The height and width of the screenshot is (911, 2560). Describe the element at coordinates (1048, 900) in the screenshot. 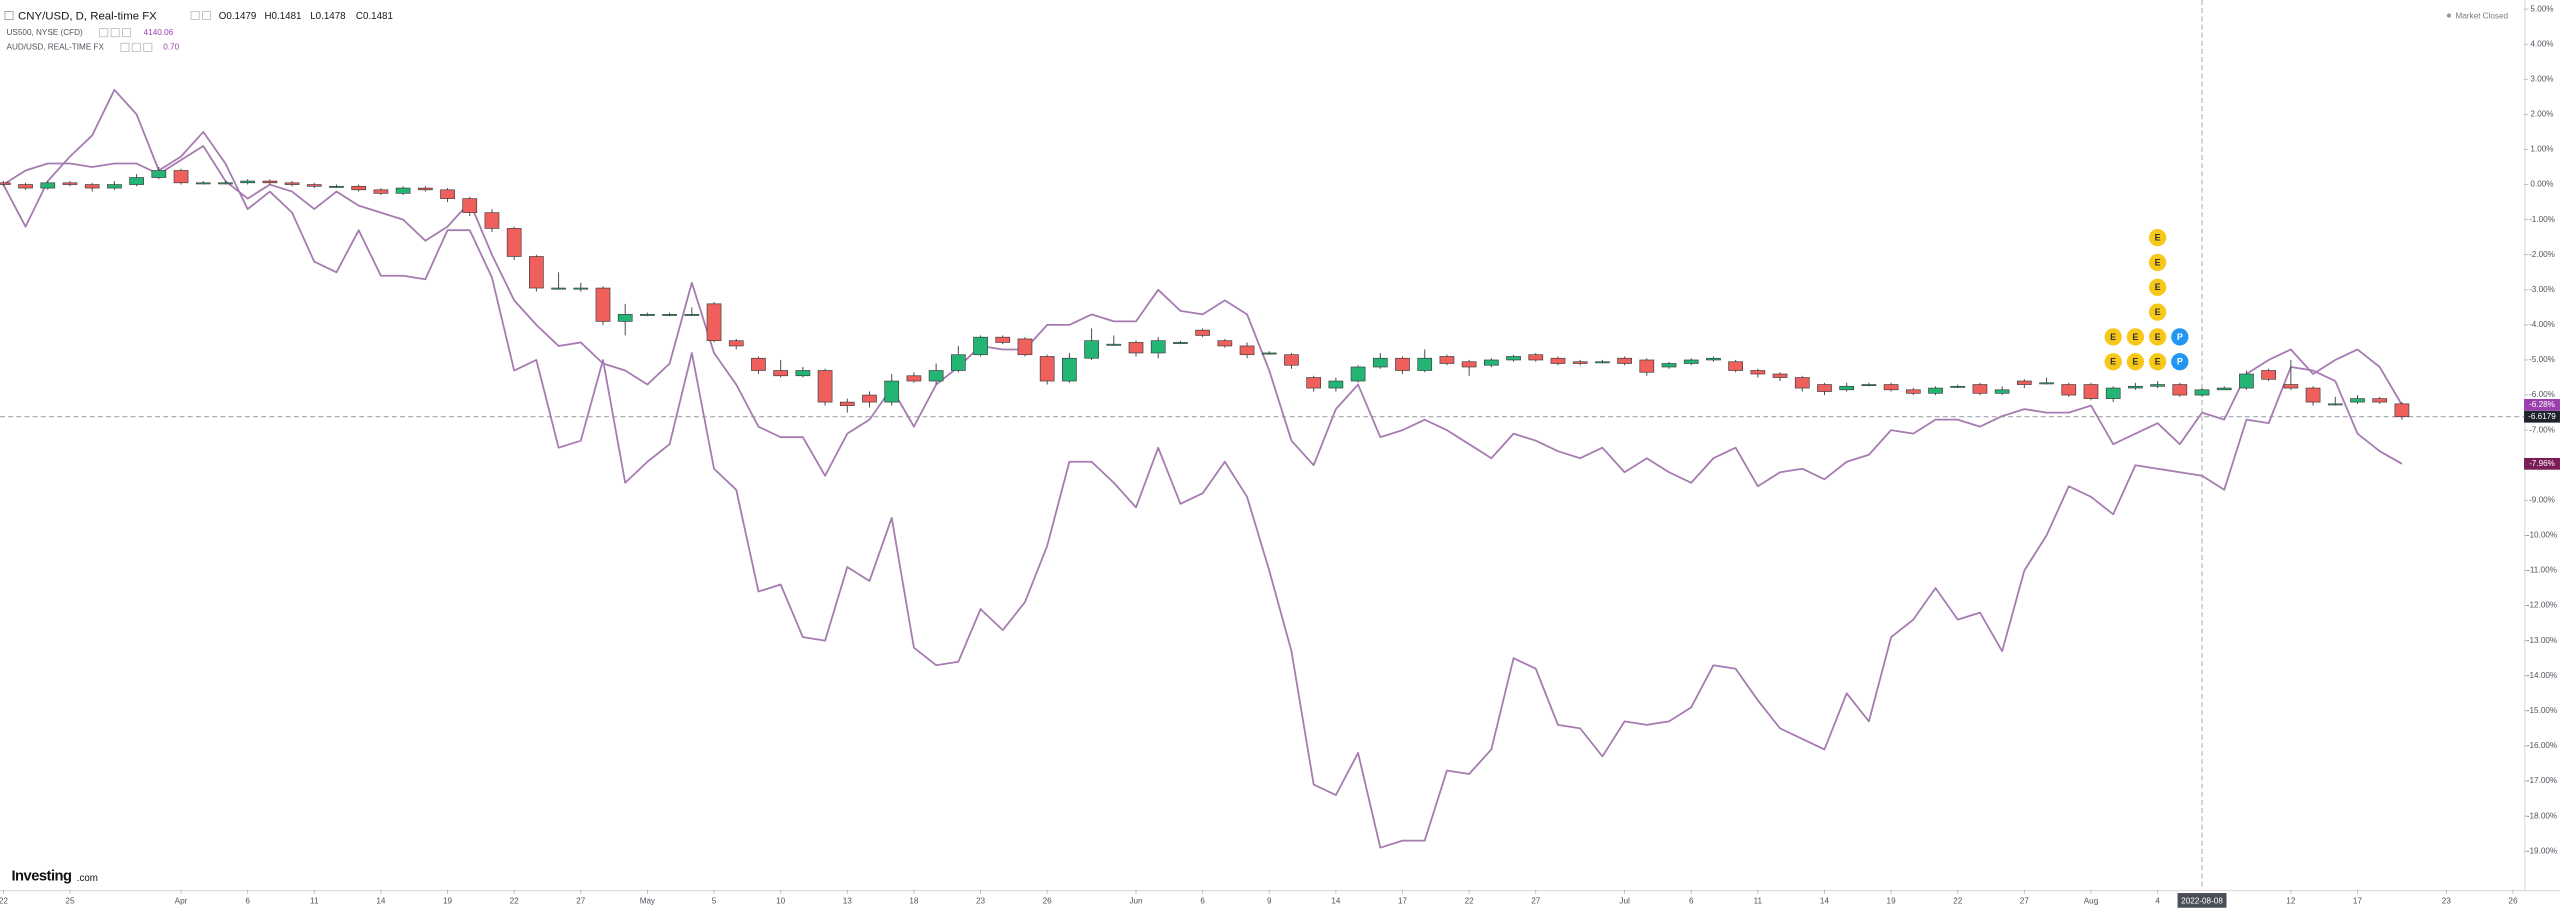

I see `x-tick-label: 26` at that location.